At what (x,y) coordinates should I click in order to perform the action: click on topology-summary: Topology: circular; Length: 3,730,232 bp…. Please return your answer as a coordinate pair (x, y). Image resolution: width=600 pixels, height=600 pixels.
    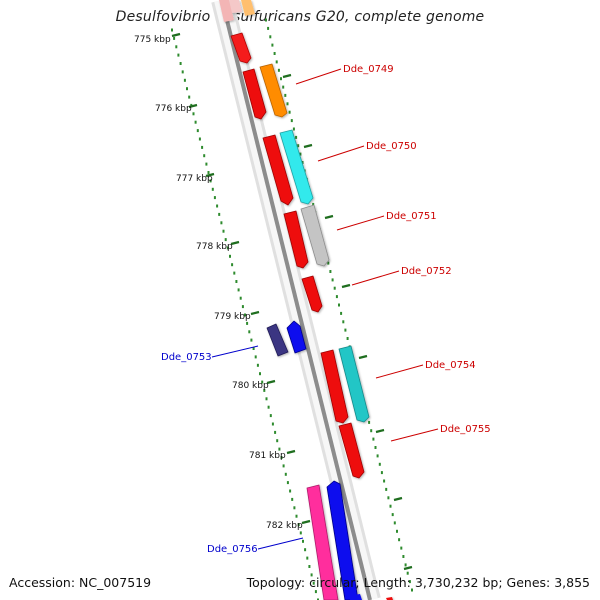
    Looking at the image, I should click on (418, 582).